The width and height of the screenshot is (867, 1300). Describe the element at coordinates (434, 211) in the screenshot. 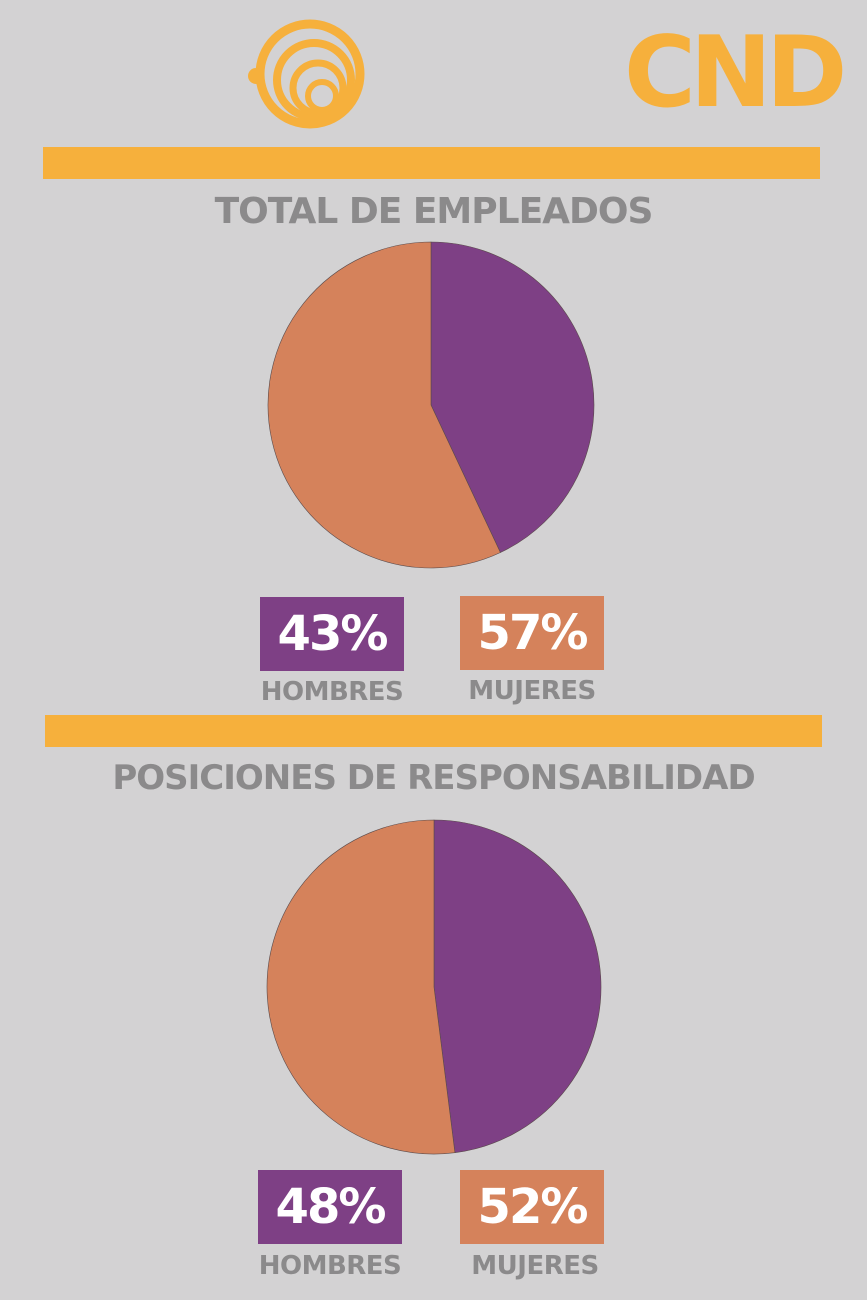

I see `chart-title-total-empleados: TOTAL DE EMPLEADOS` at that location.